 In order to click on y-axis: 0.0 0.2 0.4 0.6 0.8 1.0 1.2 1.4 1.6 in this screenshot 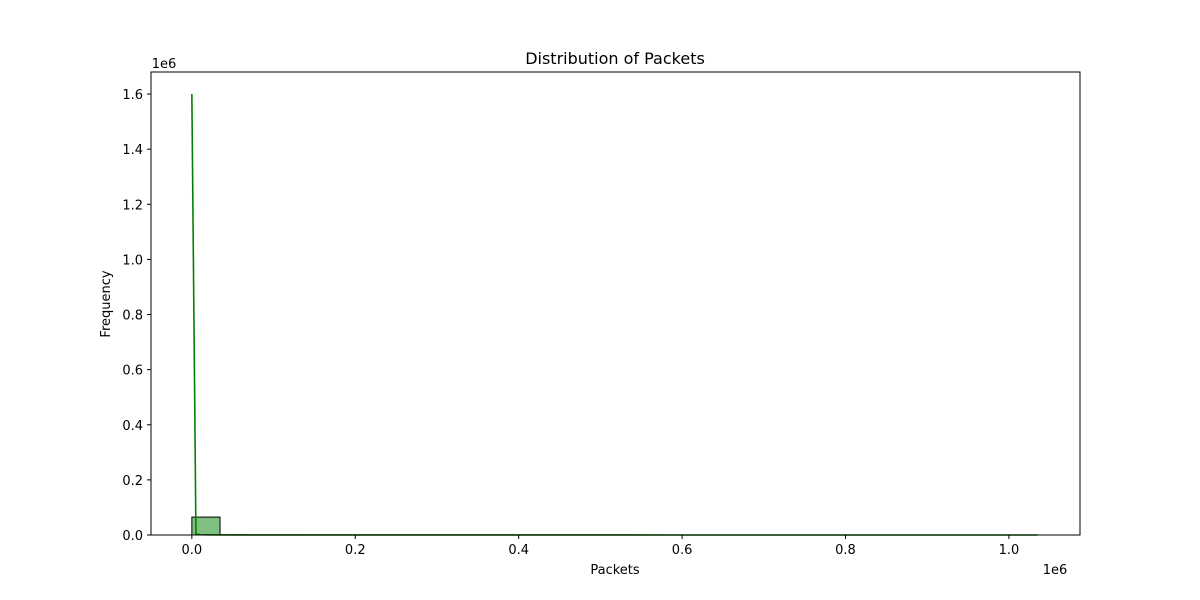, I will do `click(136, 316)`.